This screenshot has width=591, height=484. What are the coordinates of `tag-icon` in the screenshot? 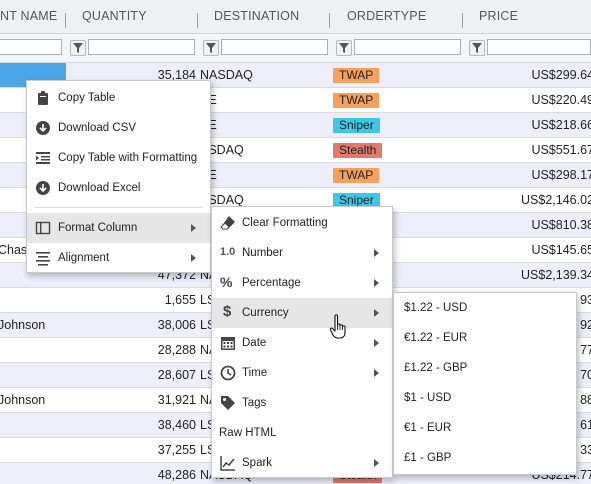 It's located at (228, 403).